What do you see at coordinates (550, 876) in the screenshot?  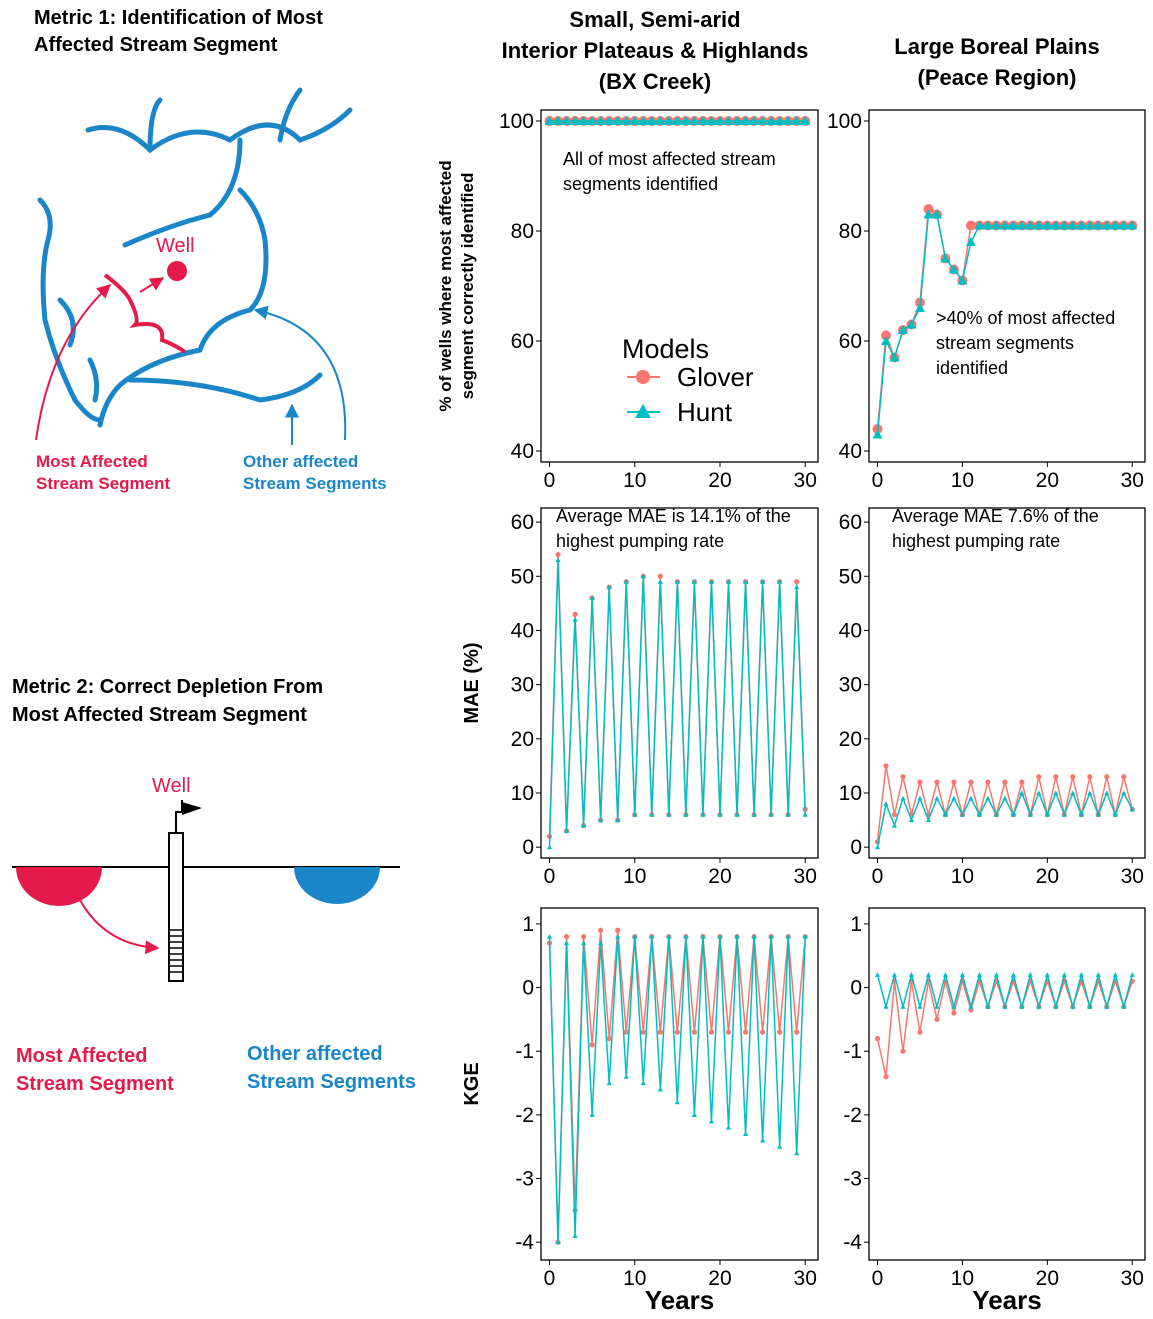 I see `x-tick-label: 0` at bounding box center [550, 876].